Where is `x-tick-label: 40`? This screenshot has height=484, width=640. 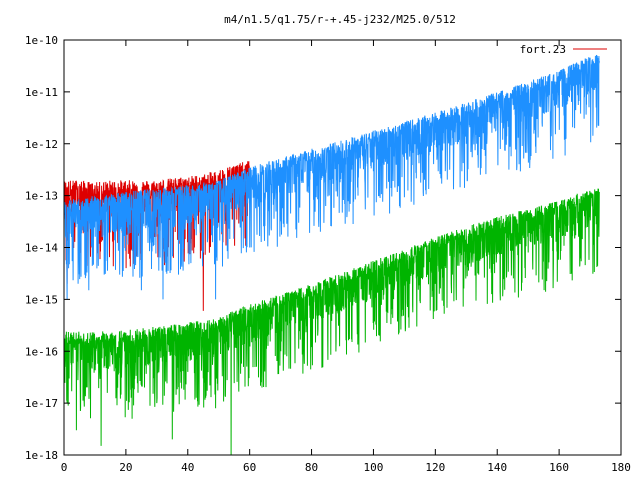
x-tick-label: 40 is located at coordinates (187, 467).